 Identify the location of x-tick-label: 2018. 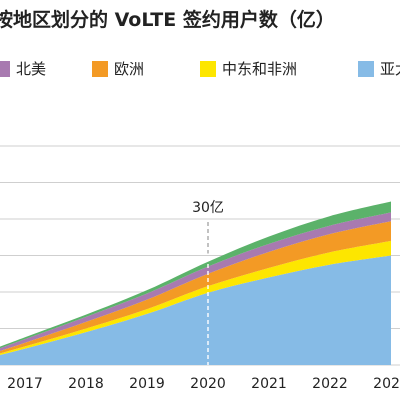
(86, 384).